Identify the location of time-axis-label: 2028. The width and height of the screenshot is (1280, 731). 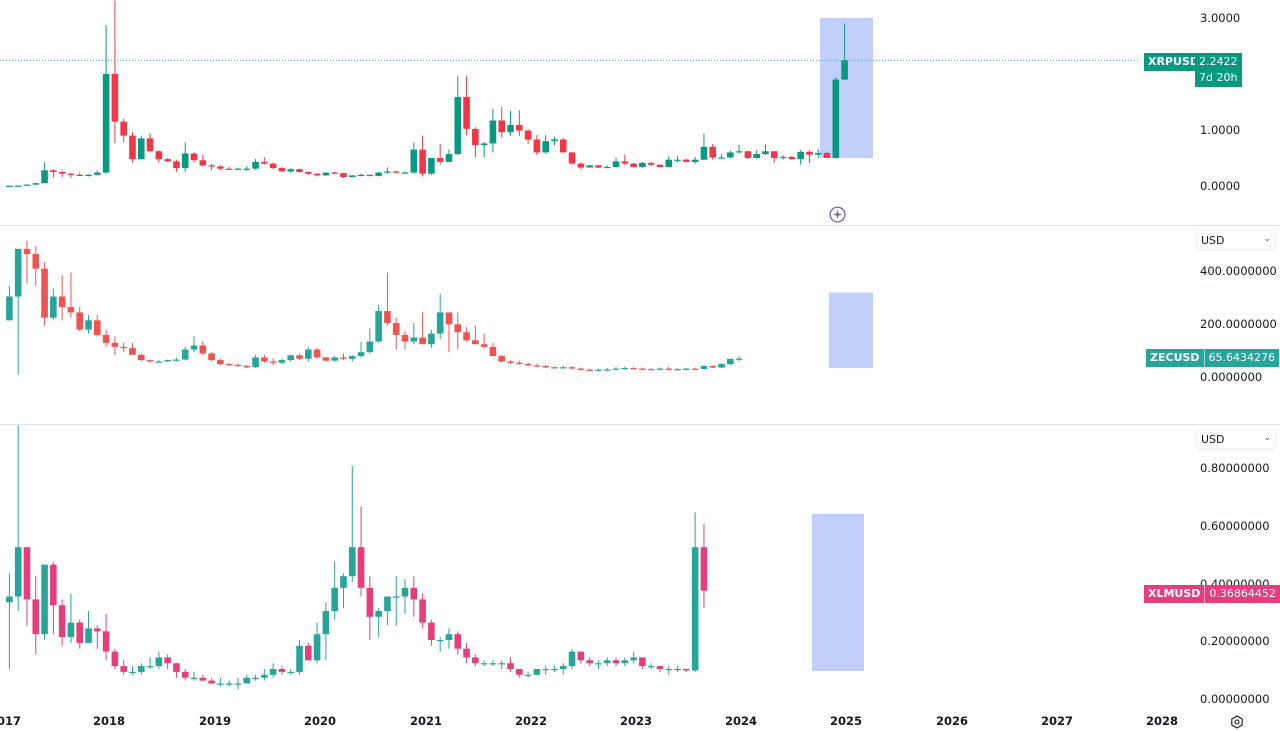
(1162, 721).